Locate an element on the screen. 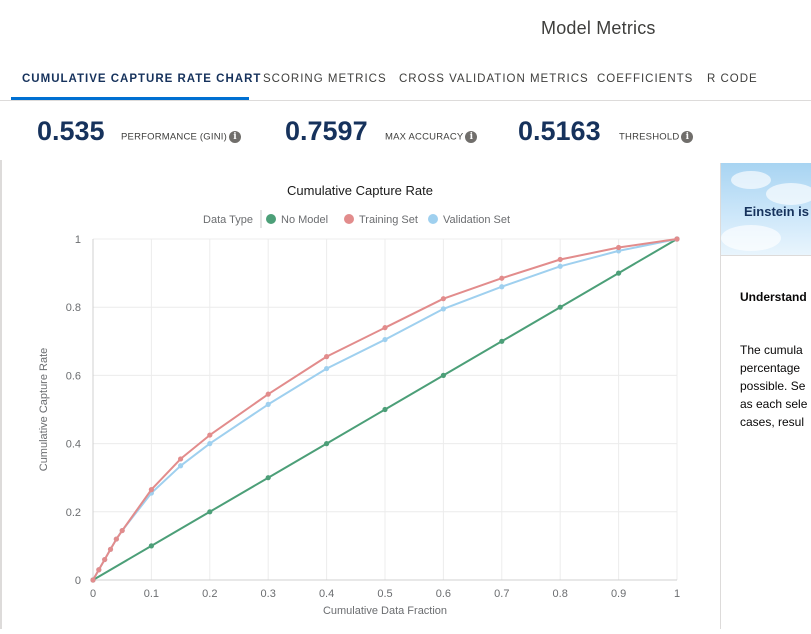 The width and height of the screenshot is (811, 634). threshold-value: 0.5163 is located at coordinates (559, 131).